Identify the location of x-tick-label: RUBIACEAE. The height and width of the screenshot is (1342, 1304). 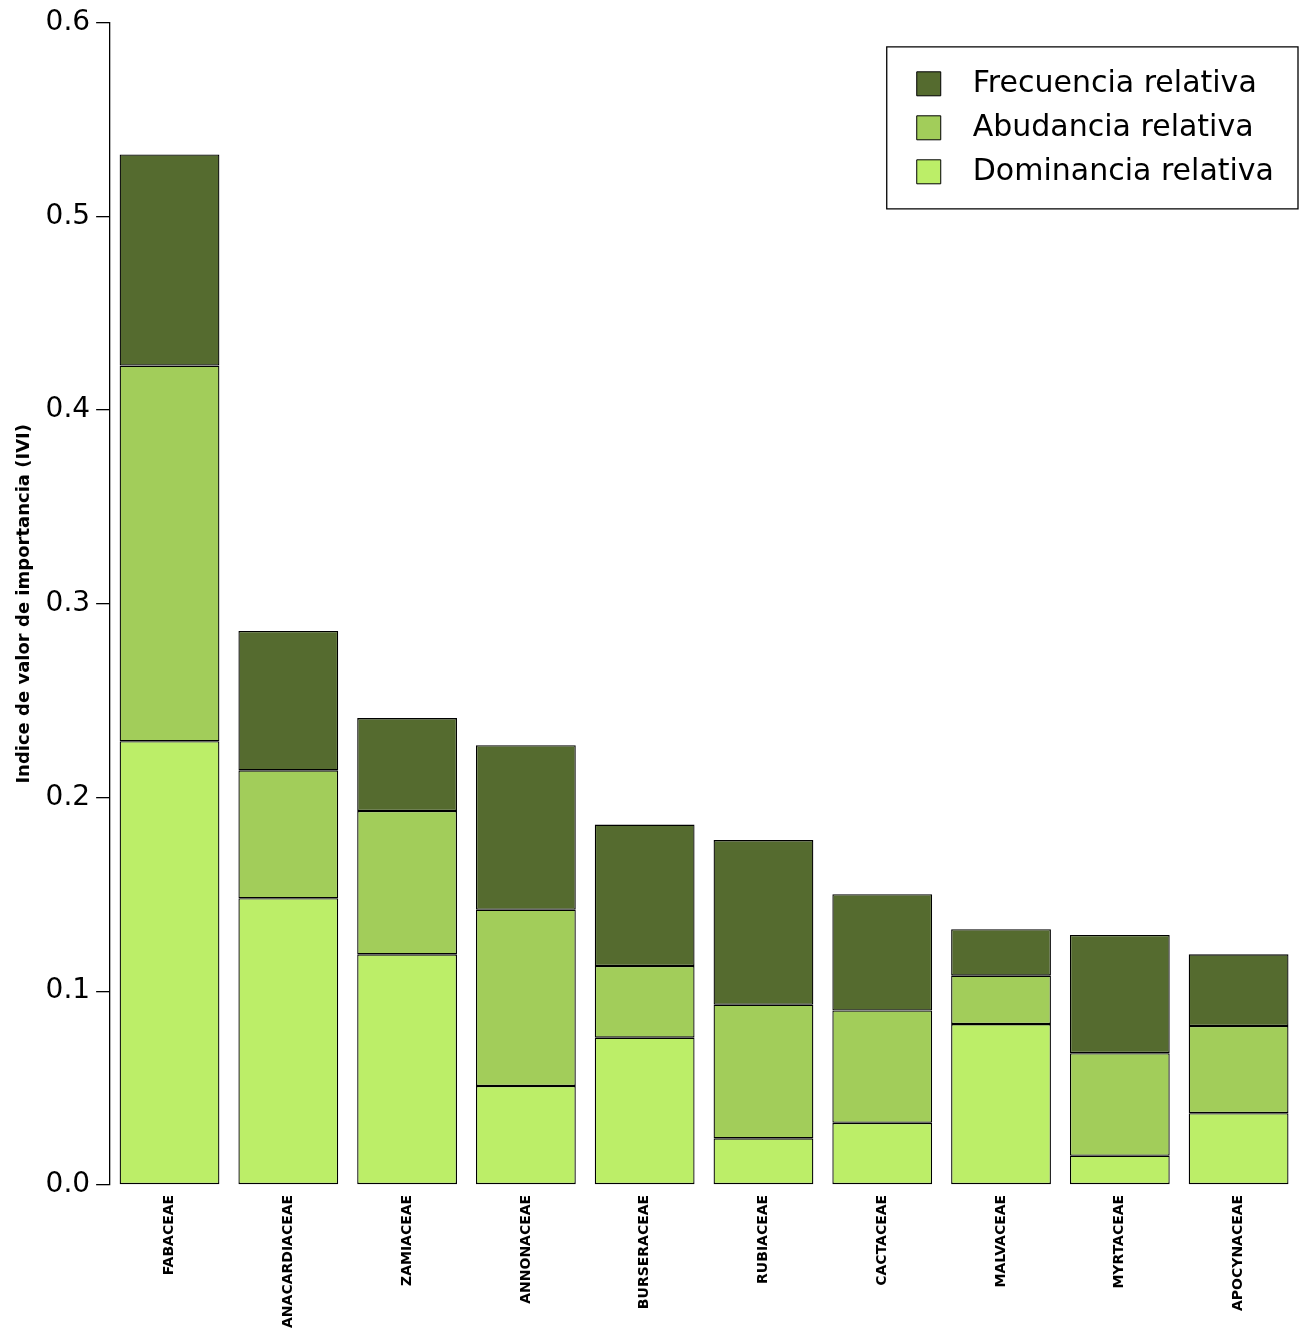
(762, 1239).